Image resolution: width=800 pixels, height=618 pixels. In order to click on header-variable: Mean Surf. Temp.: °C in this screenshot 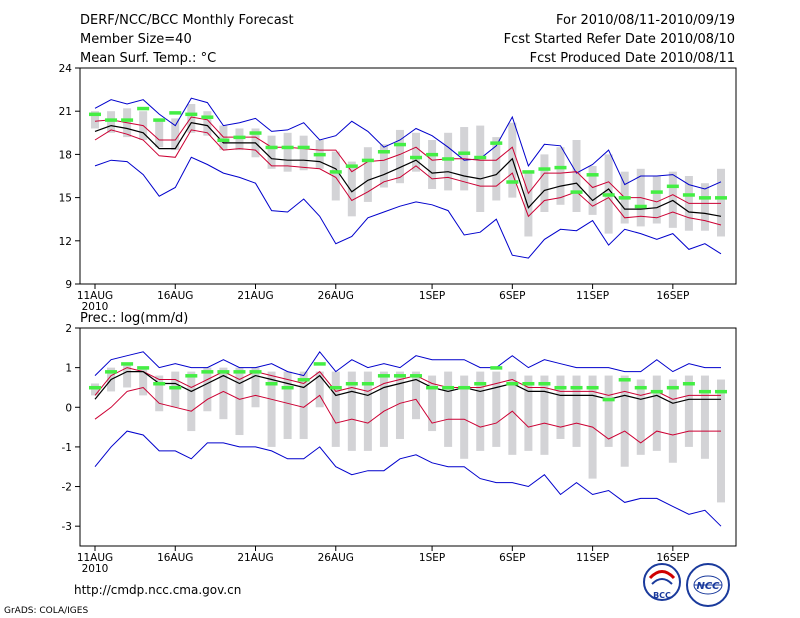, I will do `click(148, 58)`.